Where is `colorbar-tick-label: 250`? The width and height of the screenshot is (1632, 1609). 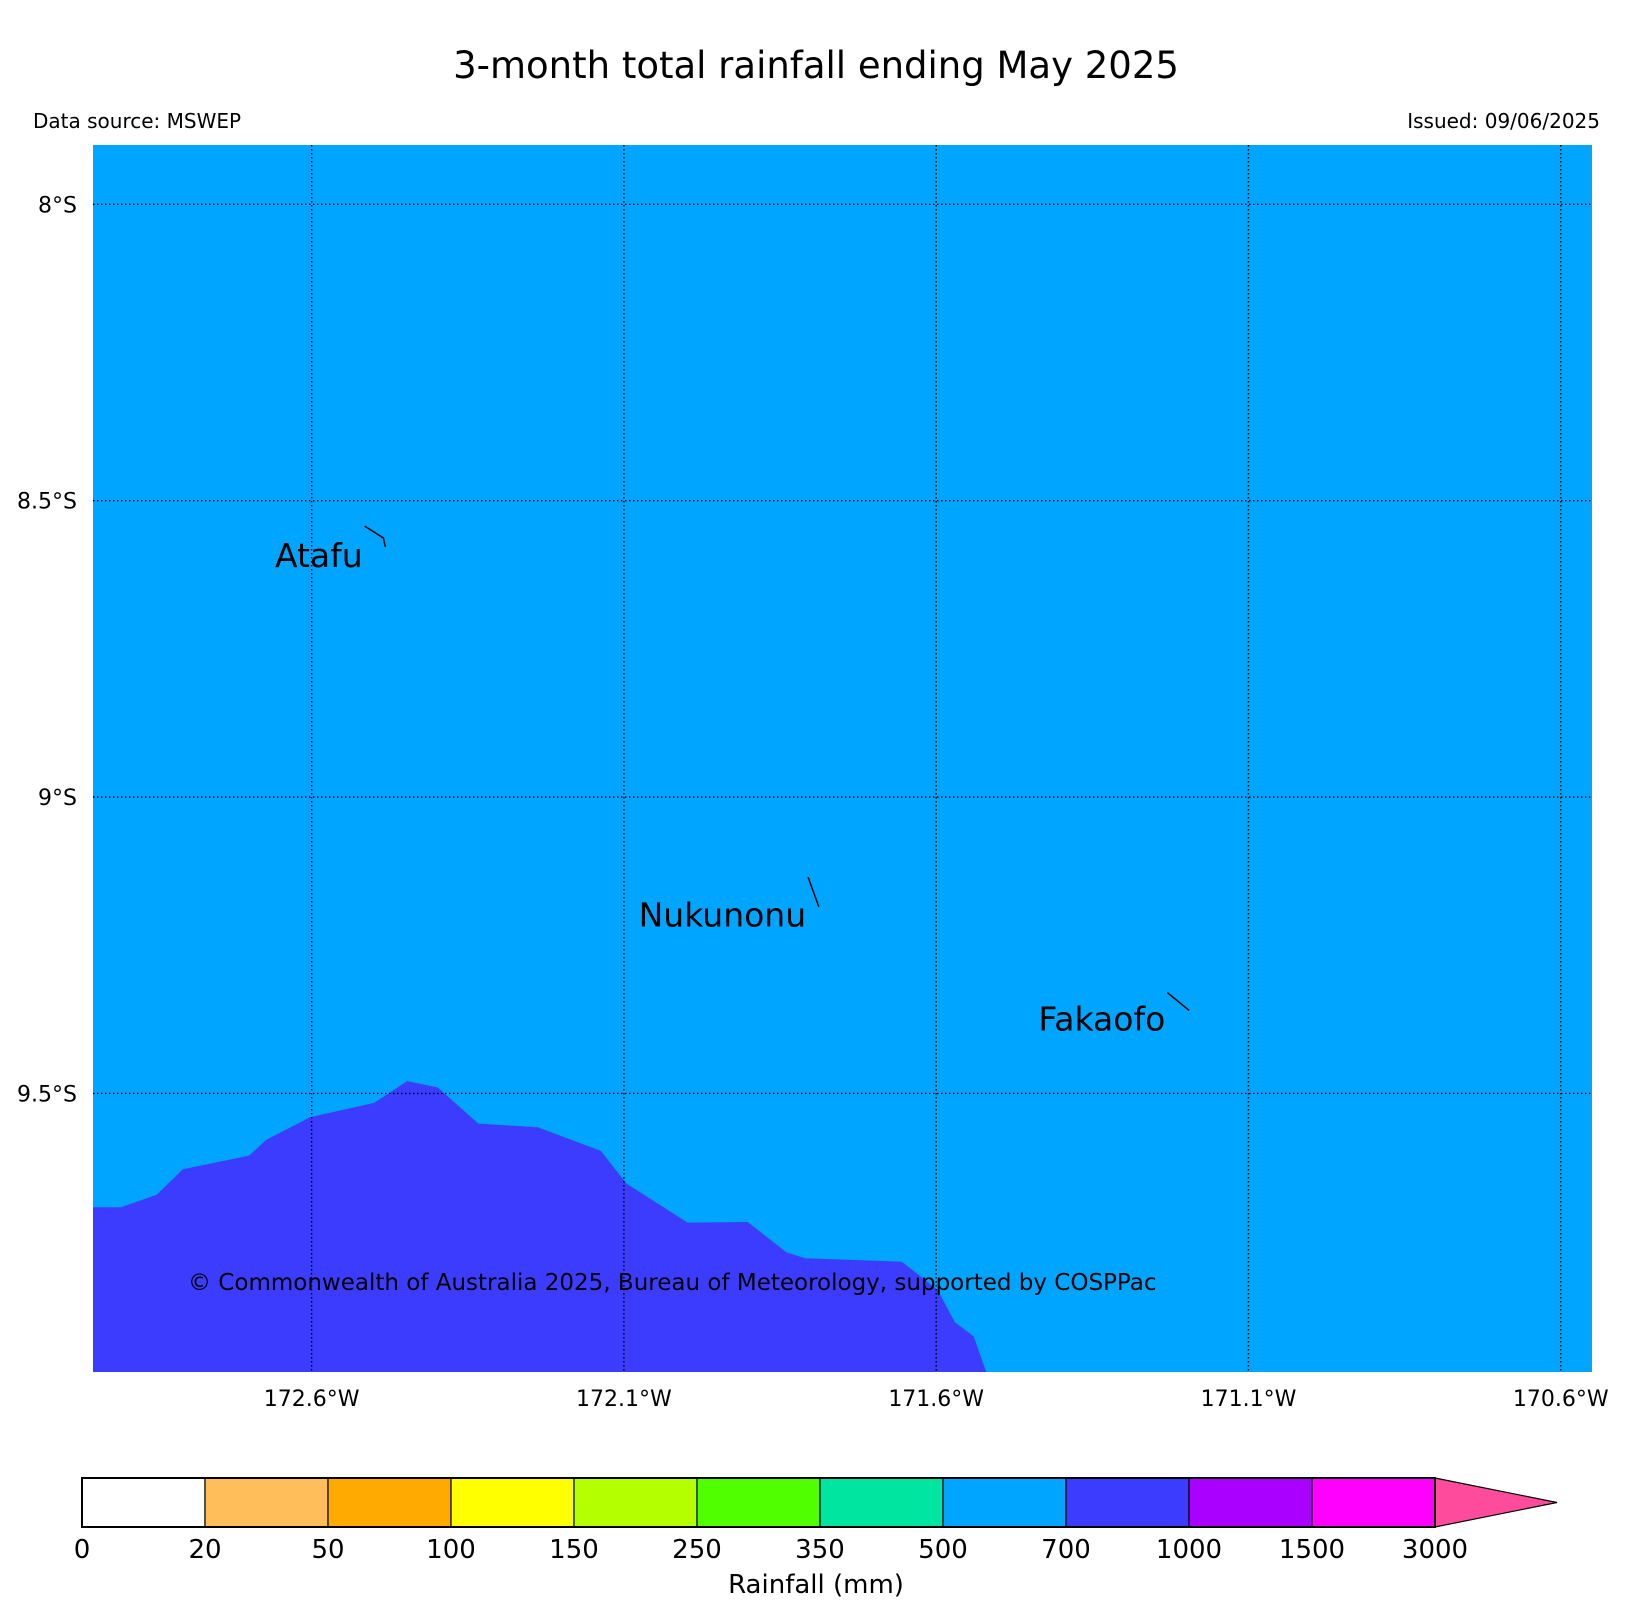
colorbar-tick-label: 250 is located at coordinates (697, 1550).